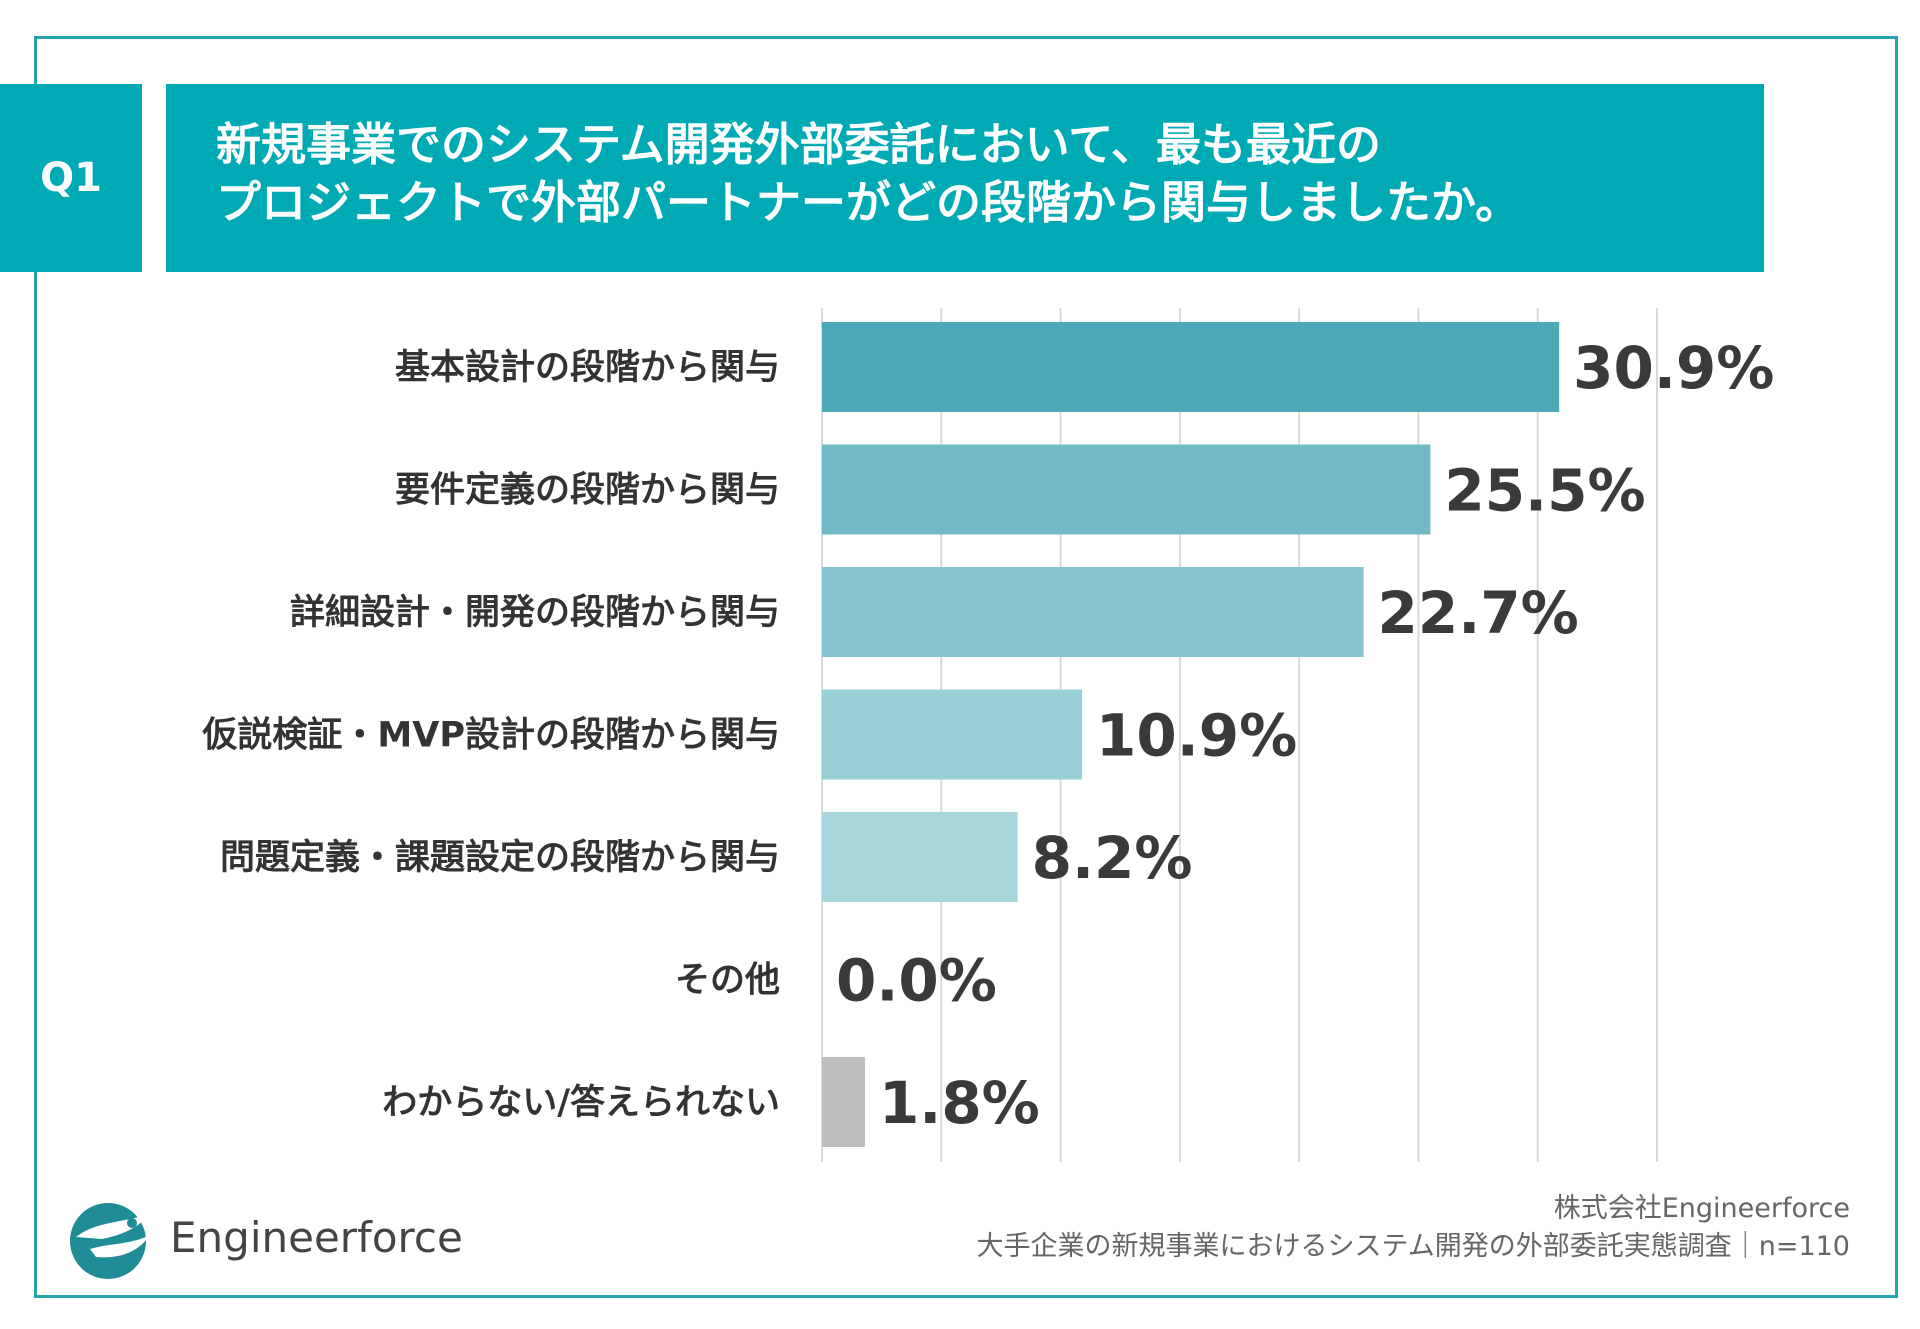 Image resolution: width=1920 pixels, height=1329 pixels. I want to click on category-label: 要件定義の段階から関与, so click(587, 490).